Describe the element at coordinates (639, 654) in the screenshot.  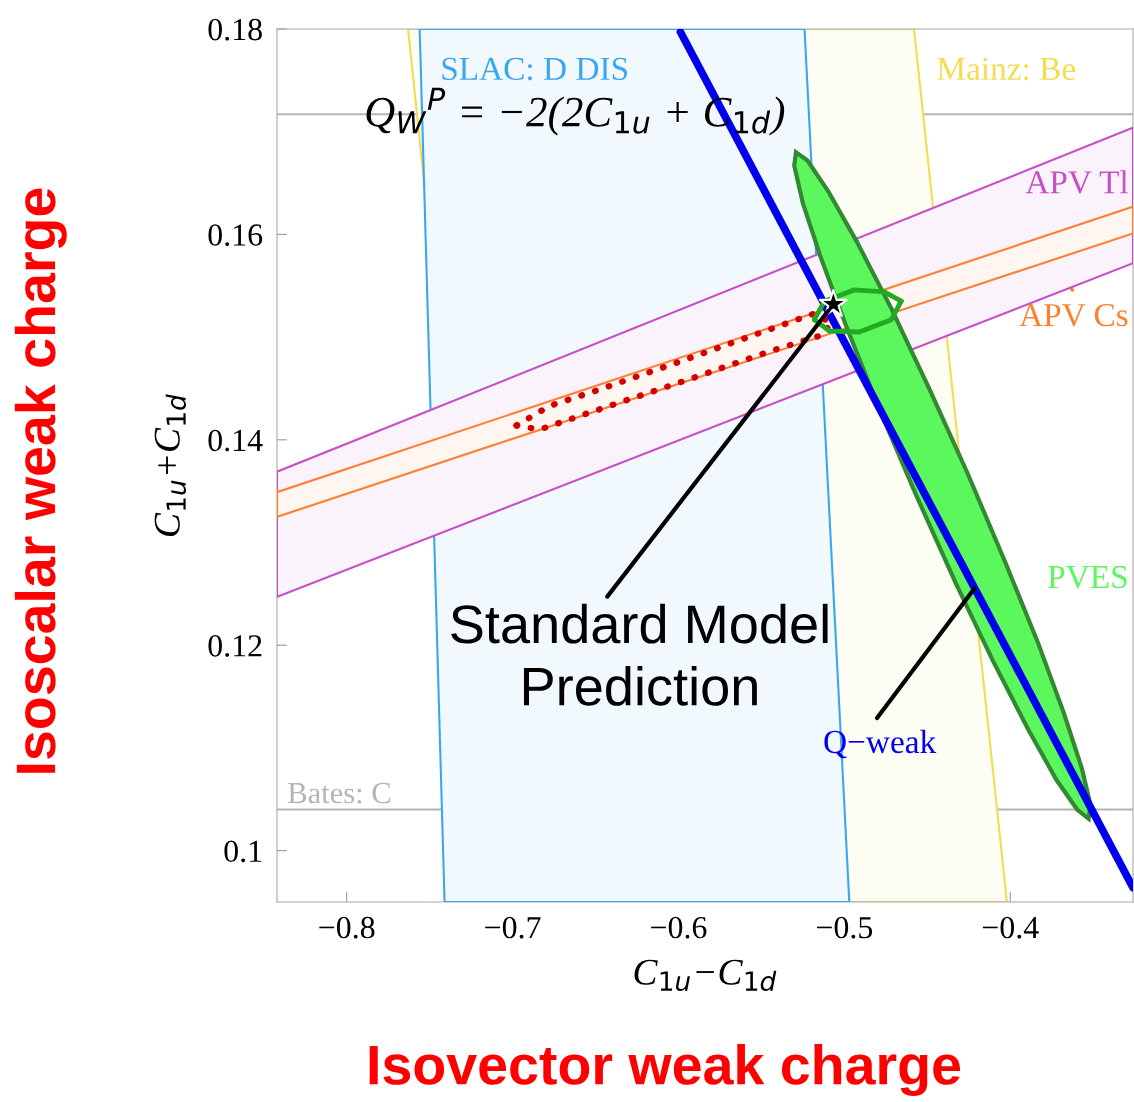
I see `annotation: Standard Model Prediction` at that location.